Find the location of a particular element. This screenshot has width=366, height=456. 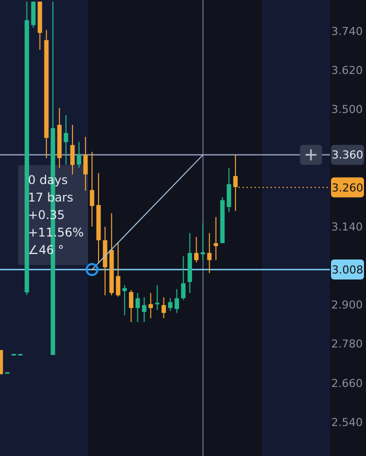

y-tick-label: 3.140 is located at coordinates (347, 227).